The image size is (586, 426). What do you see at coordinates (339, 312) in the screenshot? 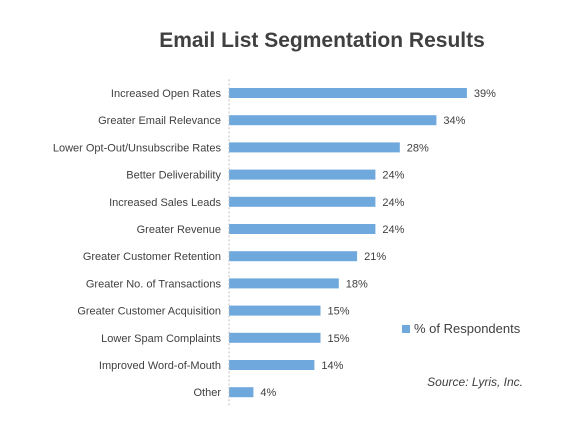
I see `value-label-9: 15%` at bounding box center [339, 312].